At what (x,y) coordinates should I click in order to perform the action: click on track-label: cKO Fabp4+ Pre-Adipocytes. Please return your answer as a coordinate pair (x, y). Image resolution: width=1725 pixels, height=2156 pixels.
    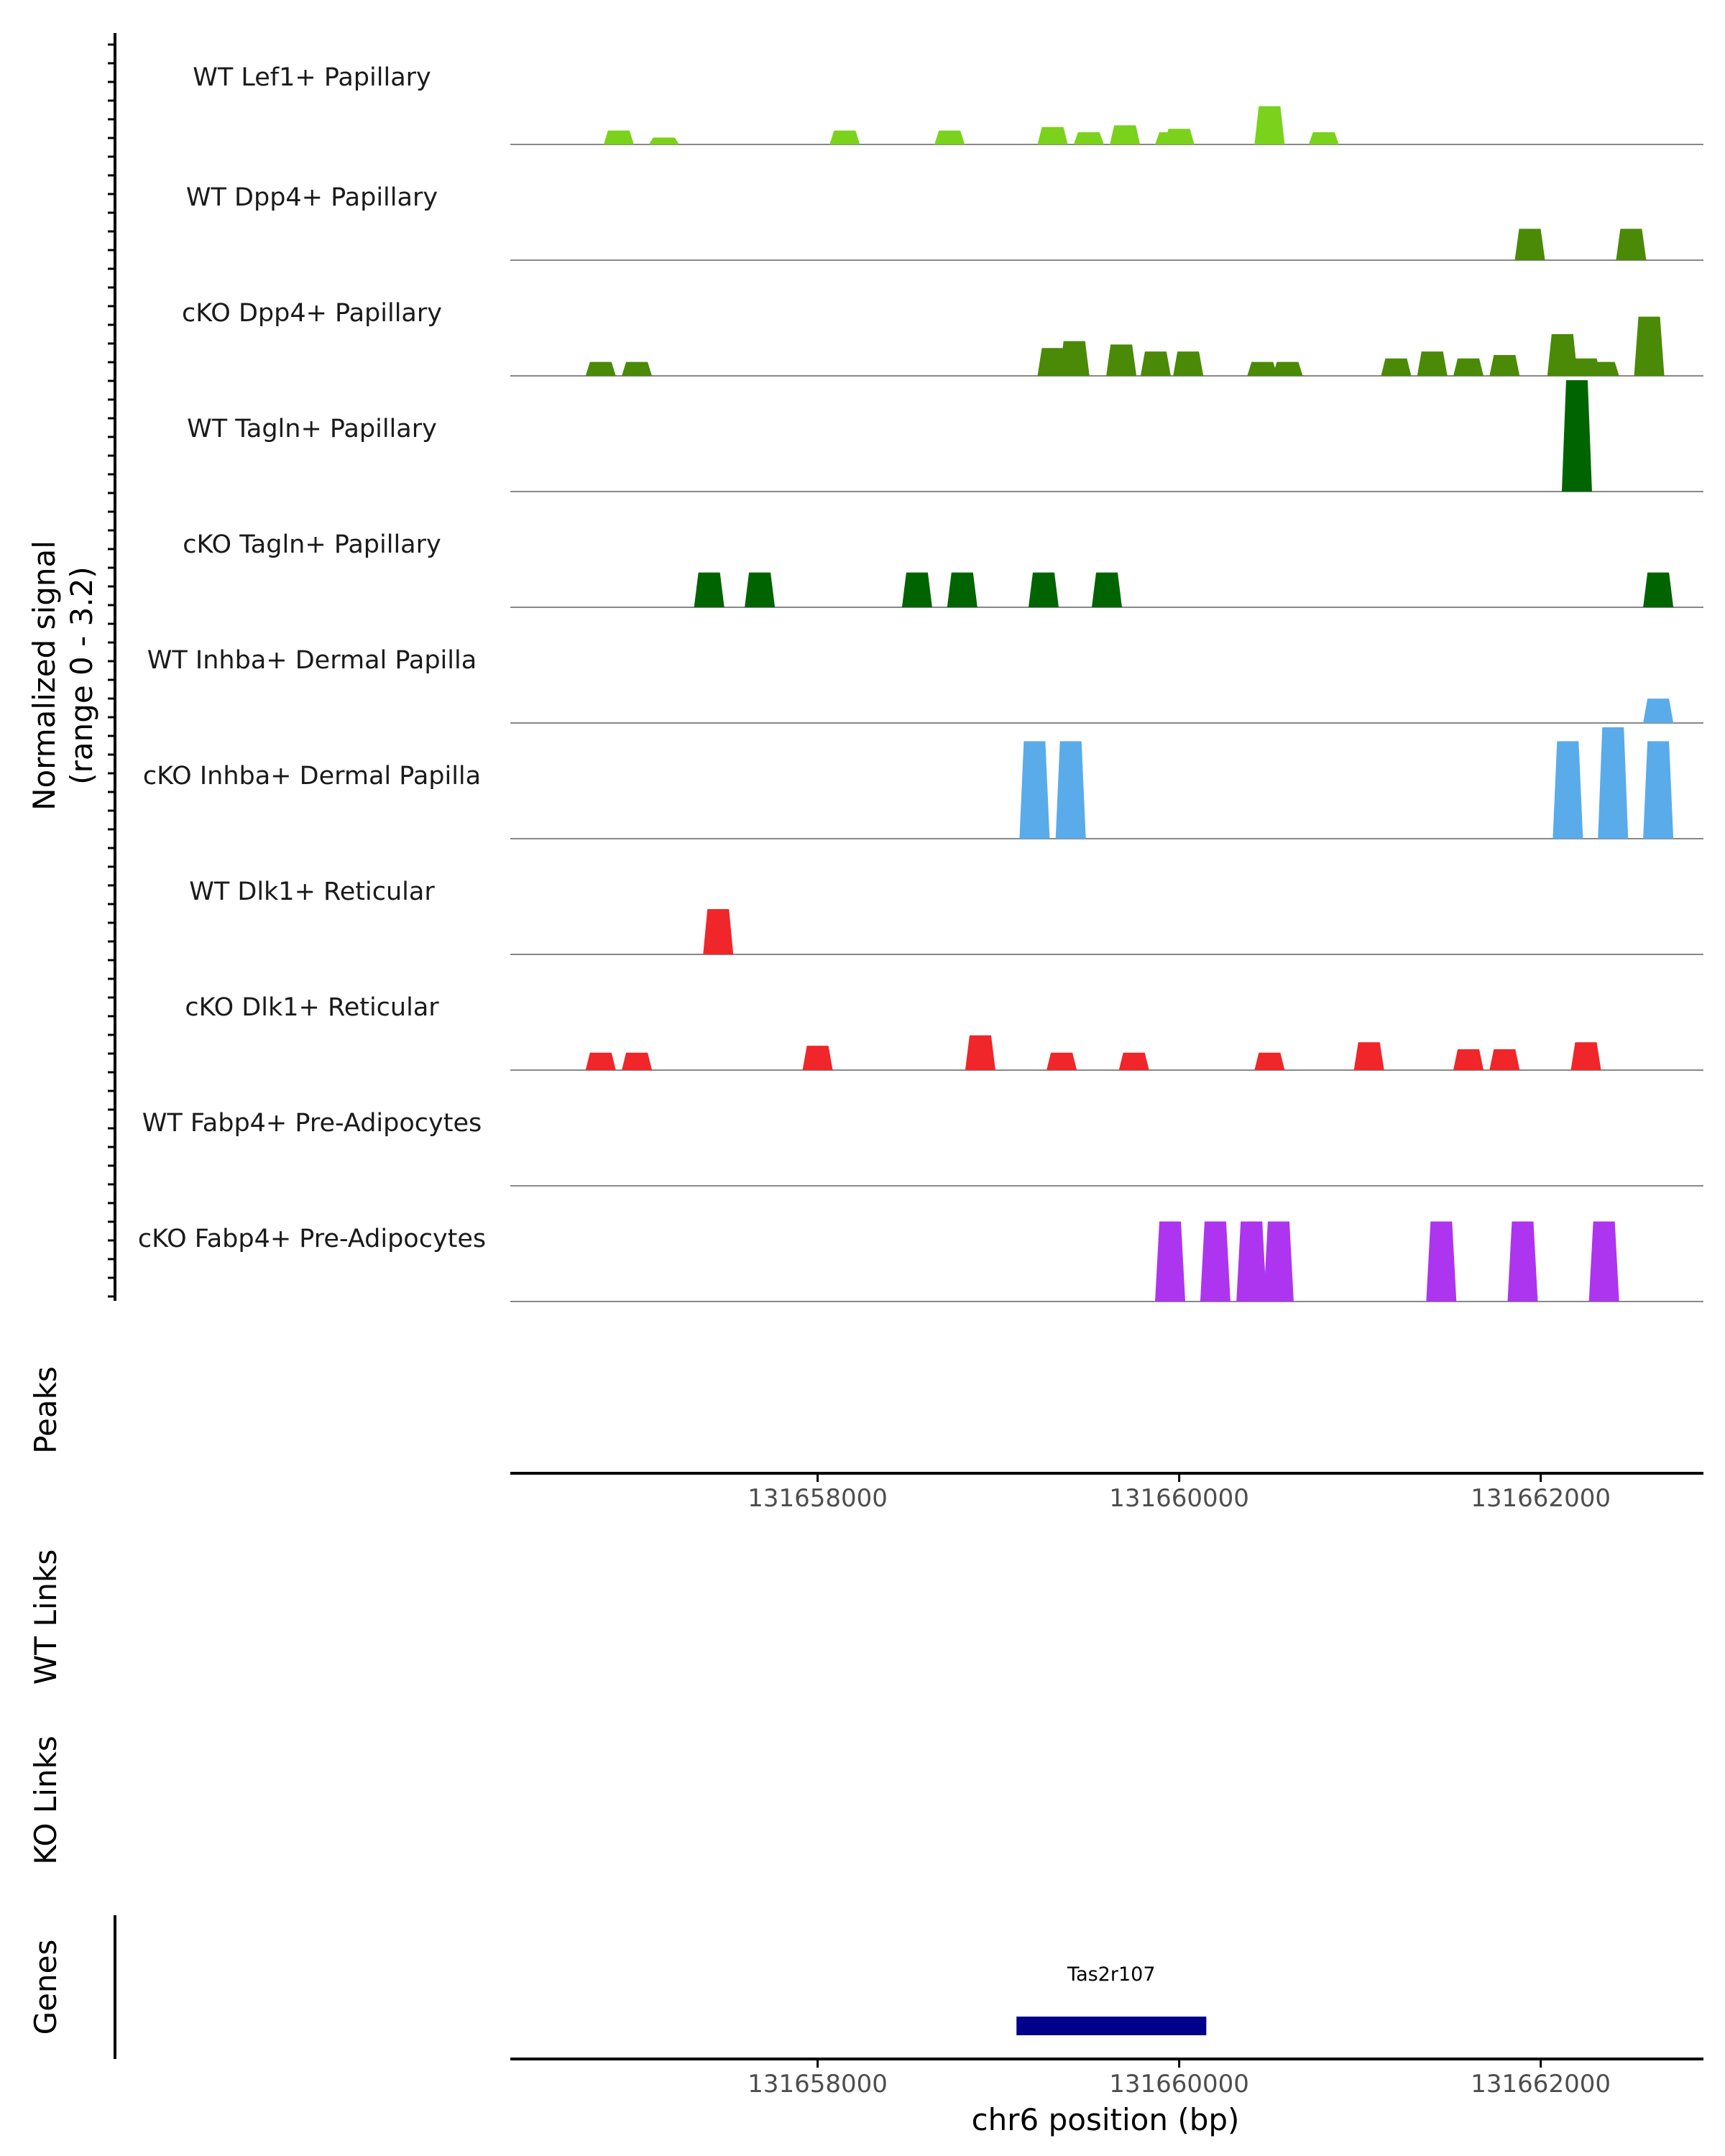
    Looking at the image, I should click on (312, 1239).